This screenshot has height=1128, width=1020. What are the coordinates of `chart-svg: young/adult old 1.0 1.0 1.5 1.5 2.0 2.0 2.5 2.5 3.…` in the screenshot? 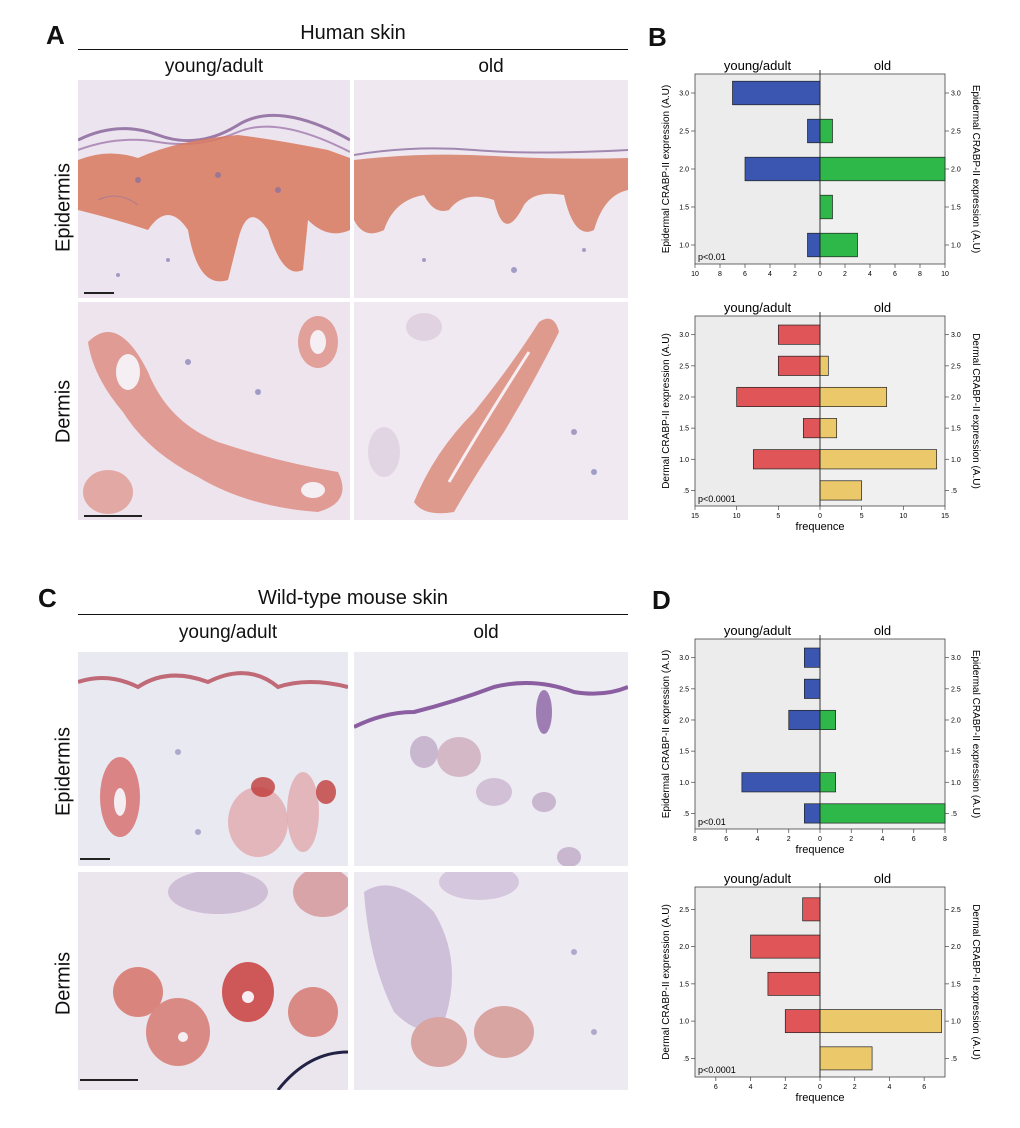 It's located at (821, 168).